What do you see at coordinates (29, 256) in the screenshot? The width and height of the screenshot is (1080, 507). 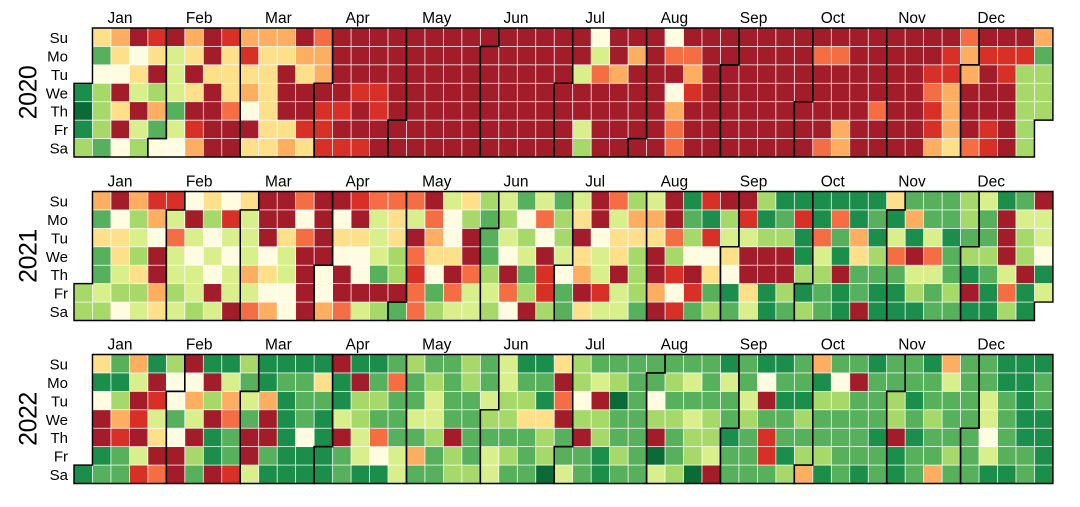 I see `svg-text: 2021` at bounding box center [29, 256].